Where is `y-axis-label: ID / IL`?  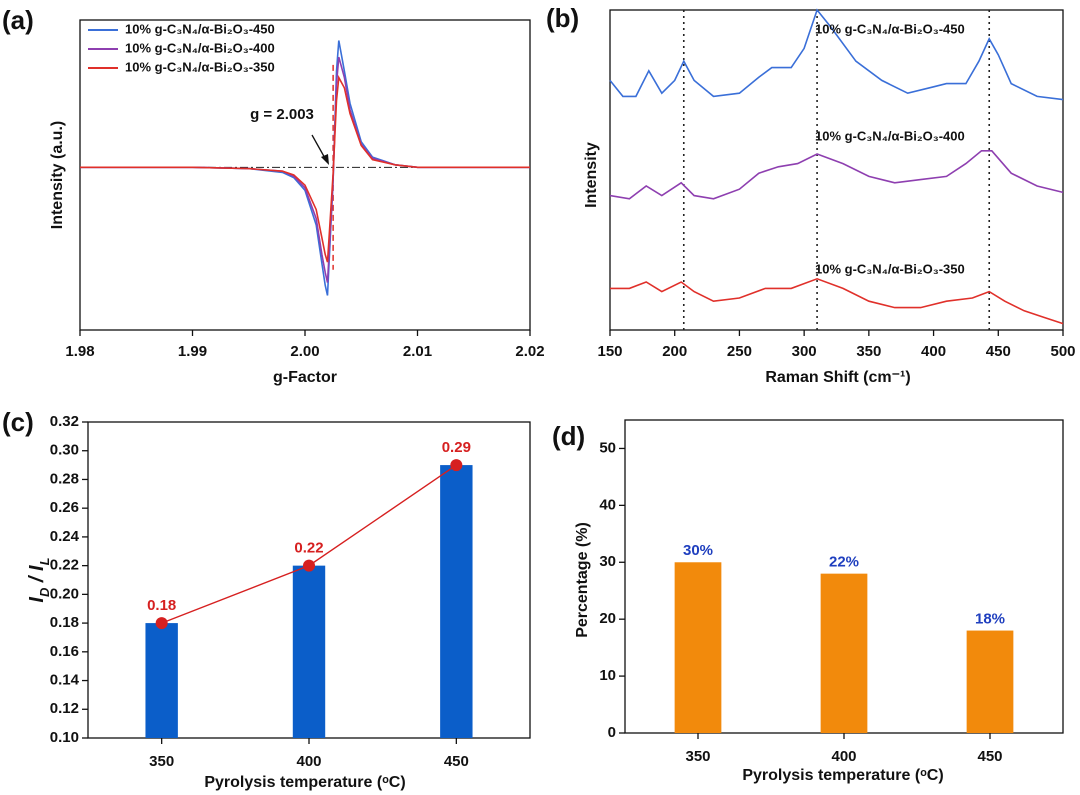 y-axis-label: ID / IL is located at coordinates (39, 579).